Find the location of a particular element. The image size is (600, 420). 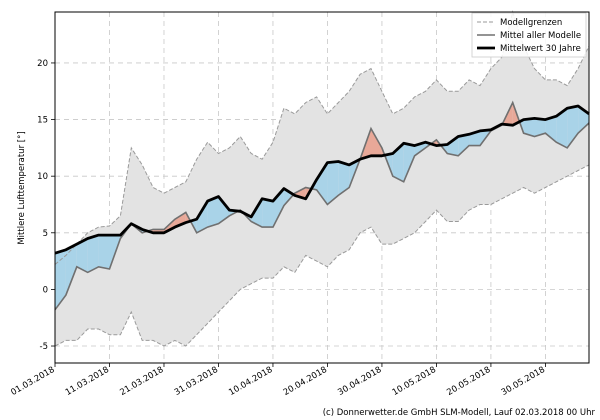

x-tick-label: 20.05.2018 is located at coordinates (468, 381).